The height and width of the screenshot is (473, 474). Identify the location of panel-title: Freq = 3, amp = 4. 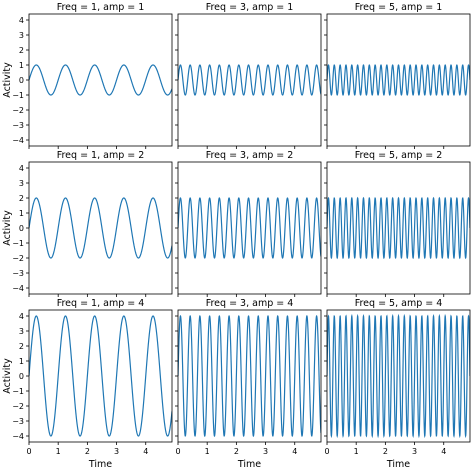
(250, 303).